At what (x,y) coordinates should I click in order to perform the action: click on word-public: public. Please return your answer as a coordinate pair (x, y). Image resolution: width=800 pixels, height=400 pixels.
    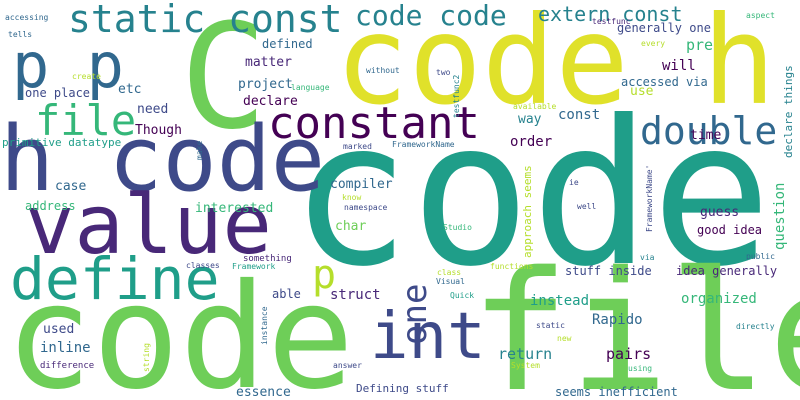
    Looking at the image, I should click on (760, 256).